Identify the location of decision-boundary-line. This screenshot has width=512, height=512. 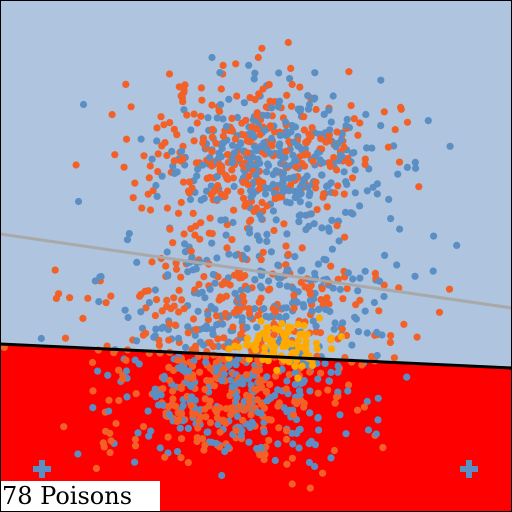
(256, 356).